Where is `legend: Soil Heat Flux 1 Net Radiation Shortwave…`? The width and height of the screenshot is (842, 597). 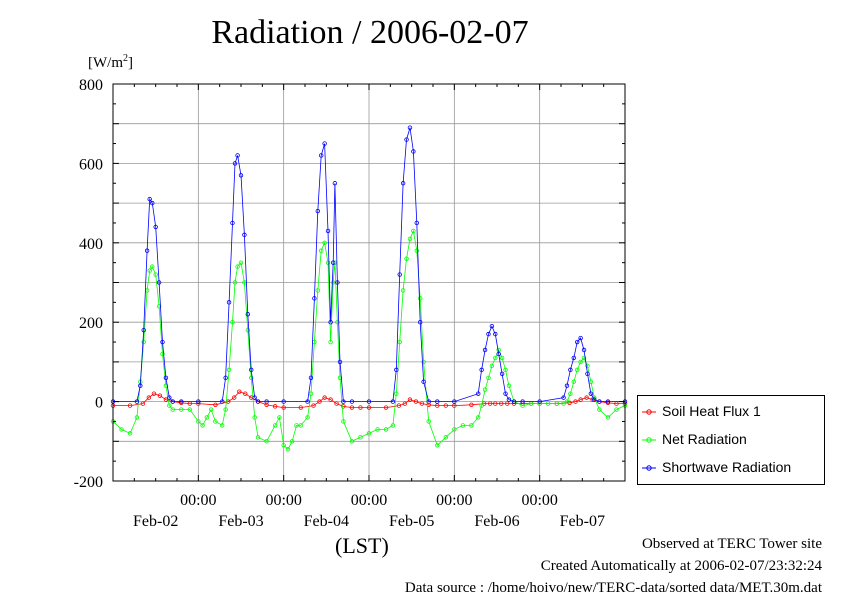
legend: Soil Heat Flux 1 Net Radiation Shortwave… is located at coordinates (731, 440).